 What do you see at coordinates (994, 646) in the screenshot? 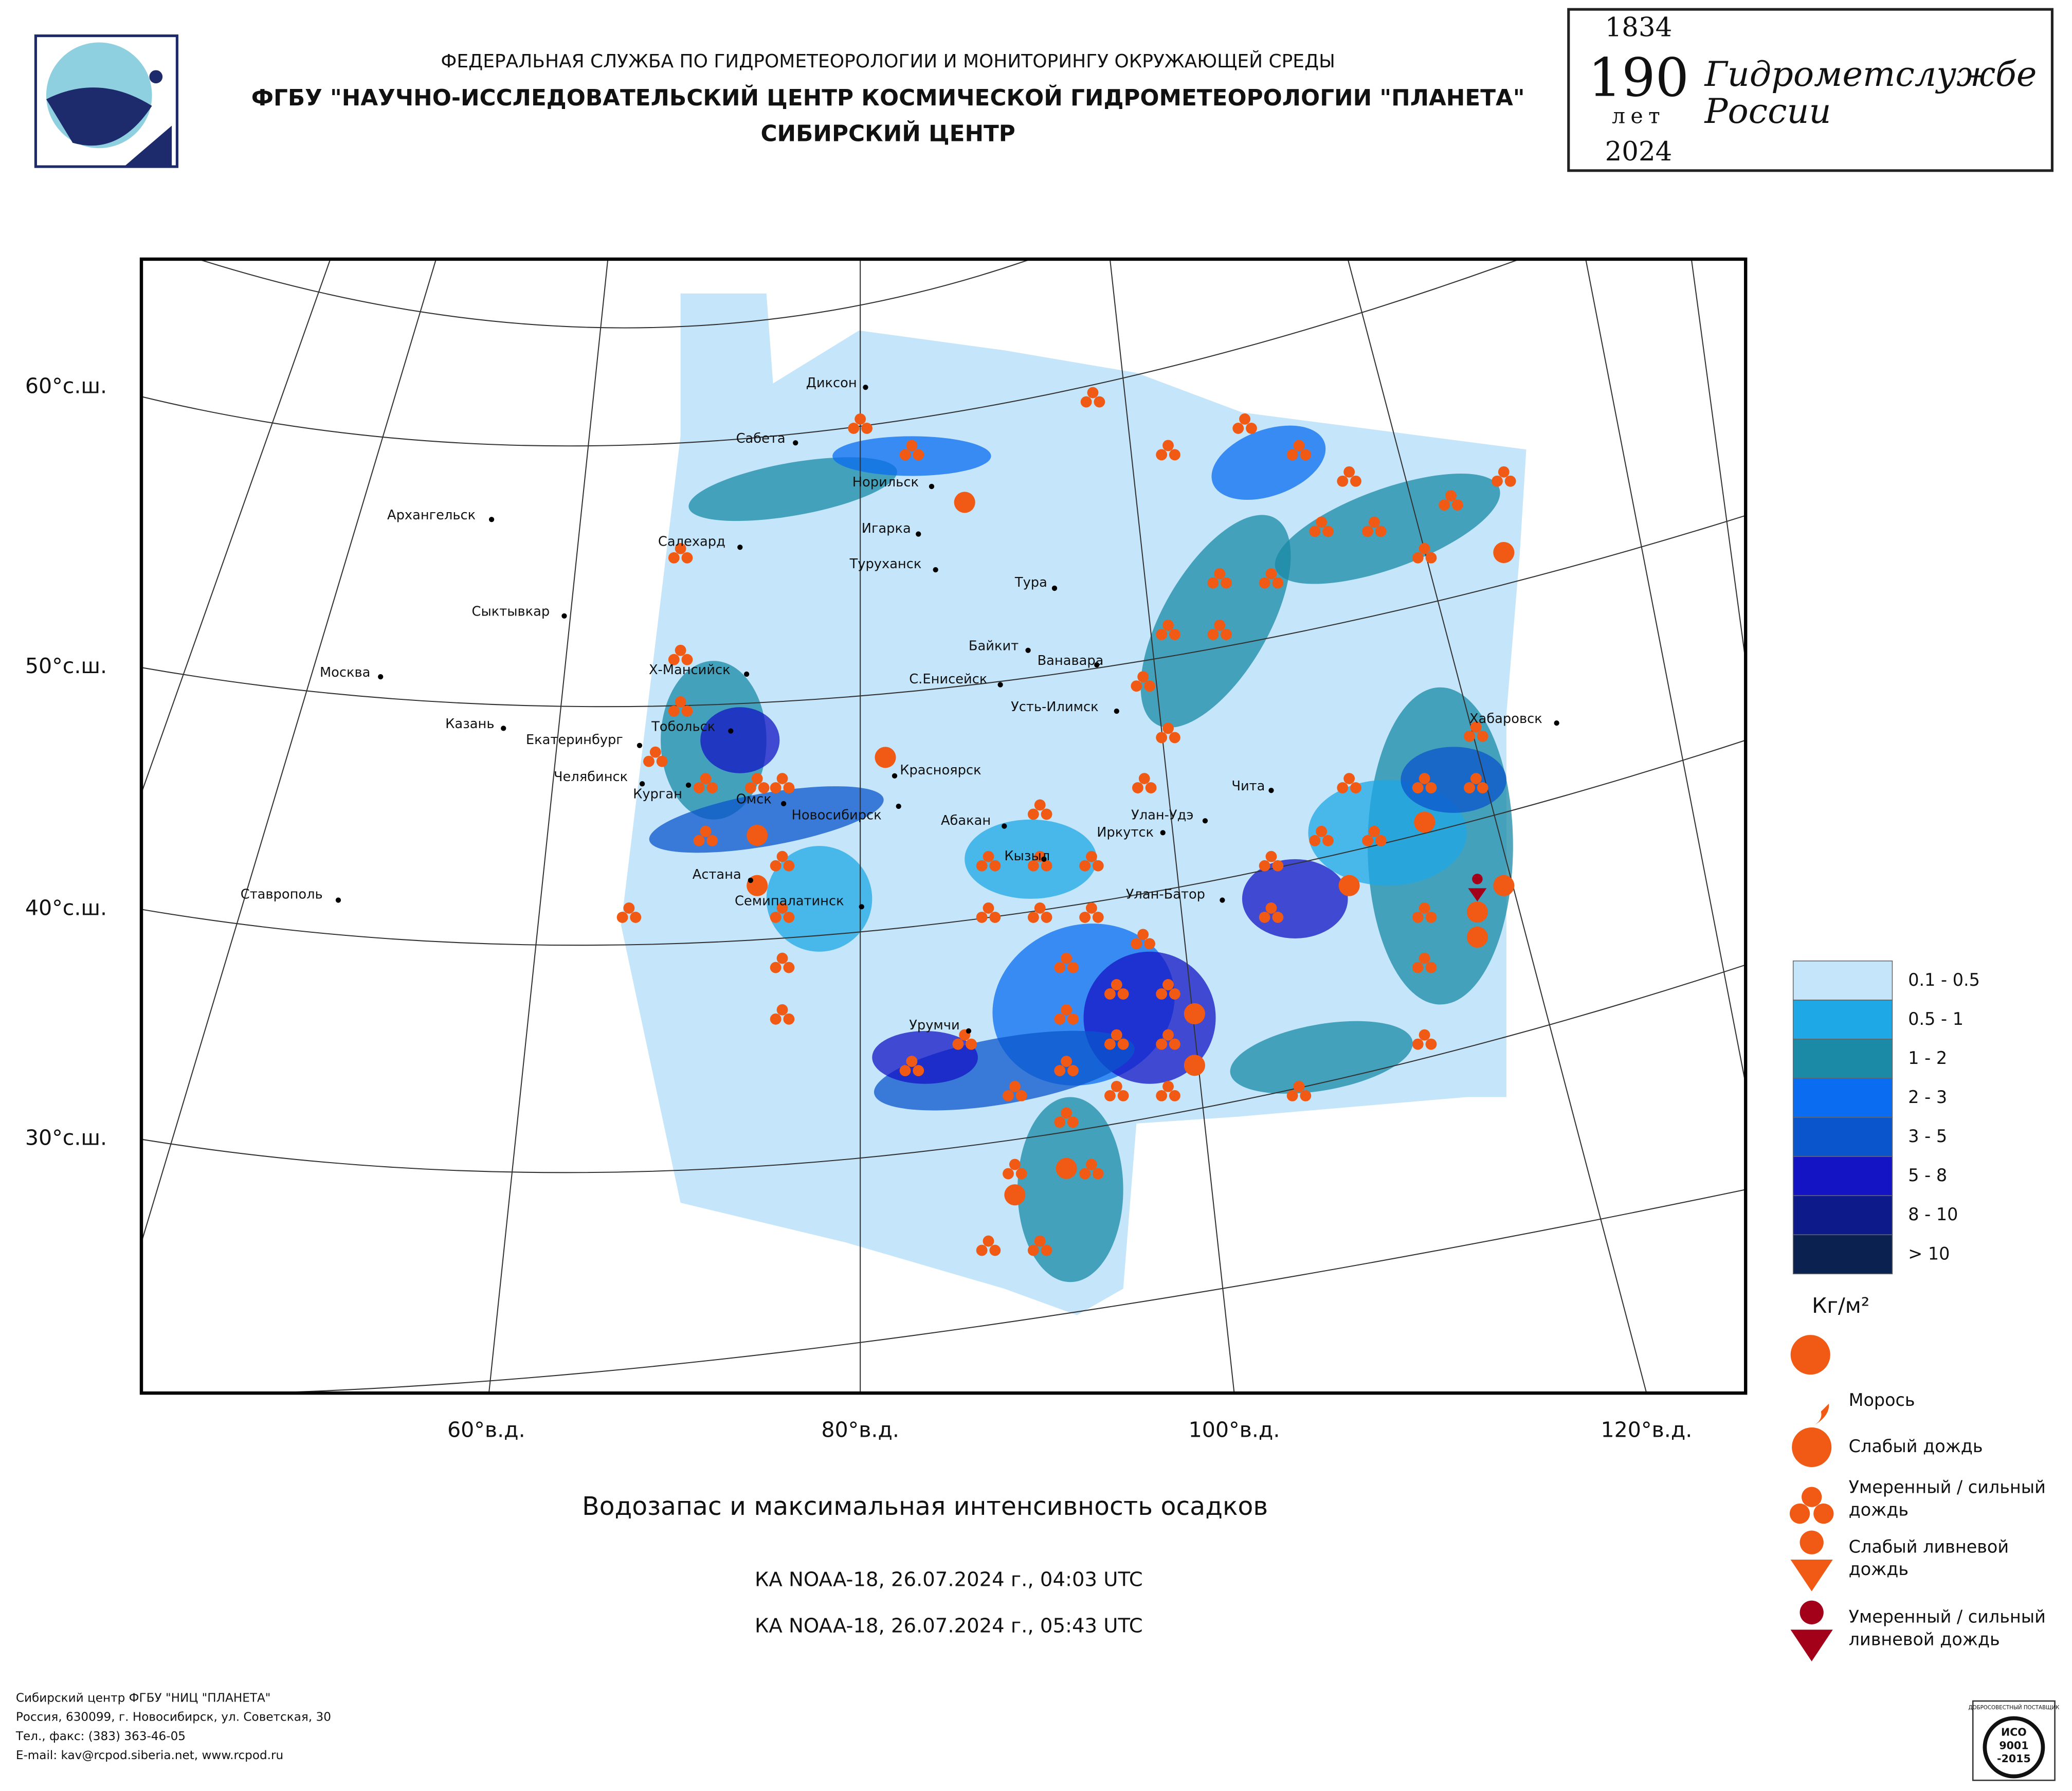
I see `city-label: Байкит` at bounding box center [994, 646].